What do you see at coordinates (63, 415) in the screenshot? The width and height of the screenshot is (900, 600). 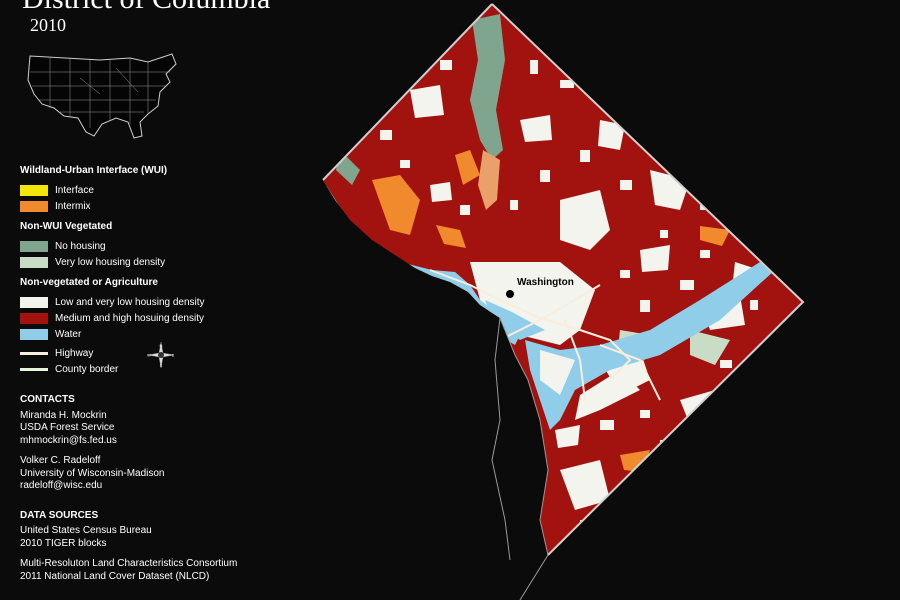 I see `contact-name: Miranda H. Mockrin` at bounding box center [63, 415].